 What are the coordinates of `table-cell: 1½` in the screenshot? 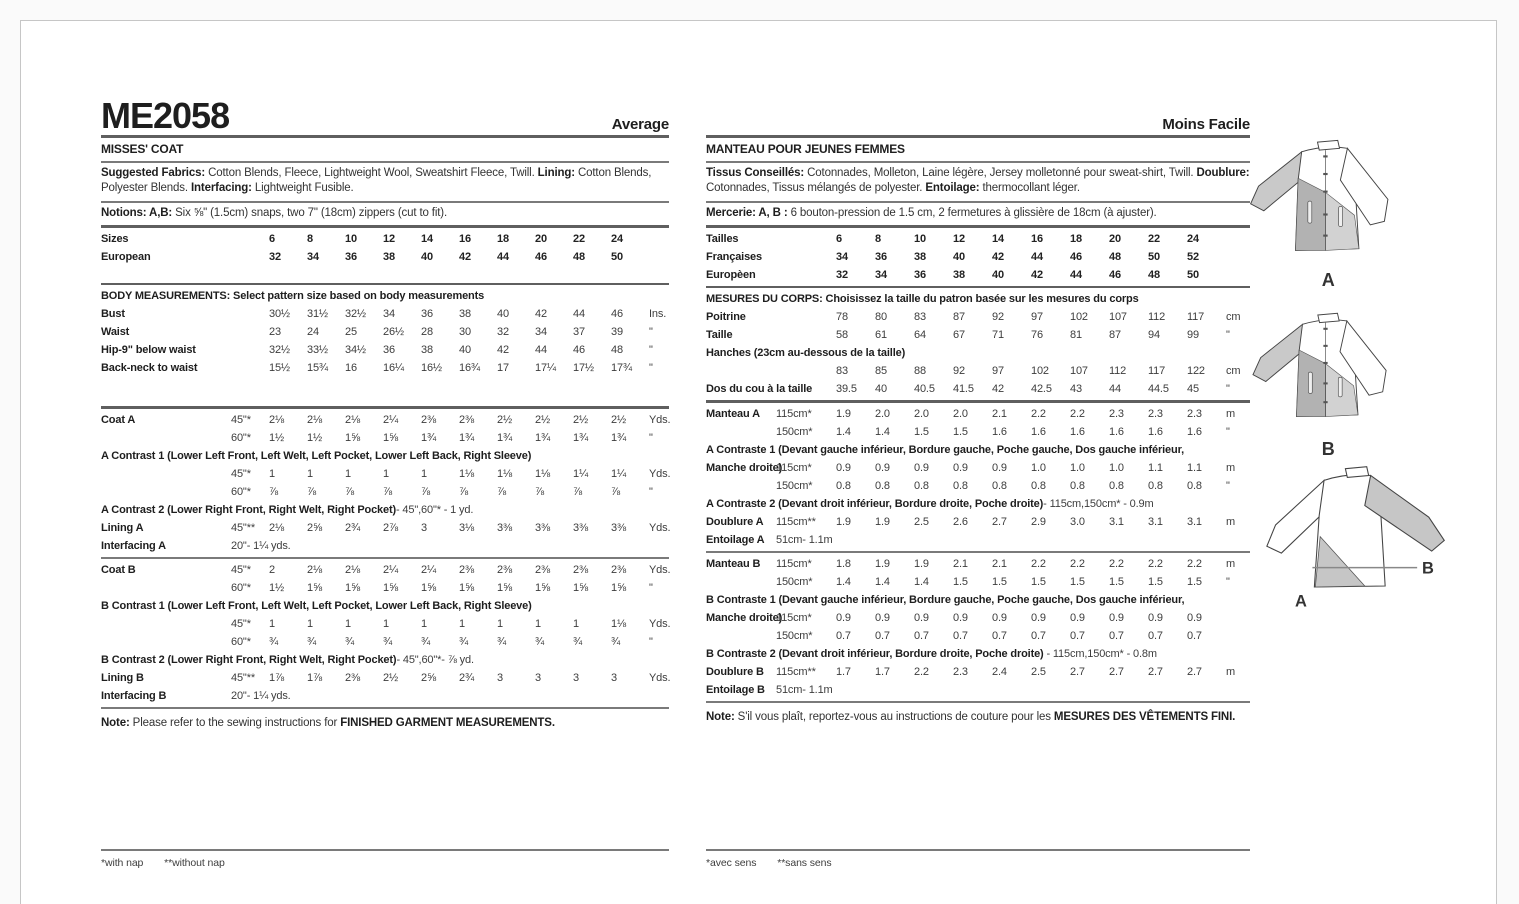 It's located at (276, 587).